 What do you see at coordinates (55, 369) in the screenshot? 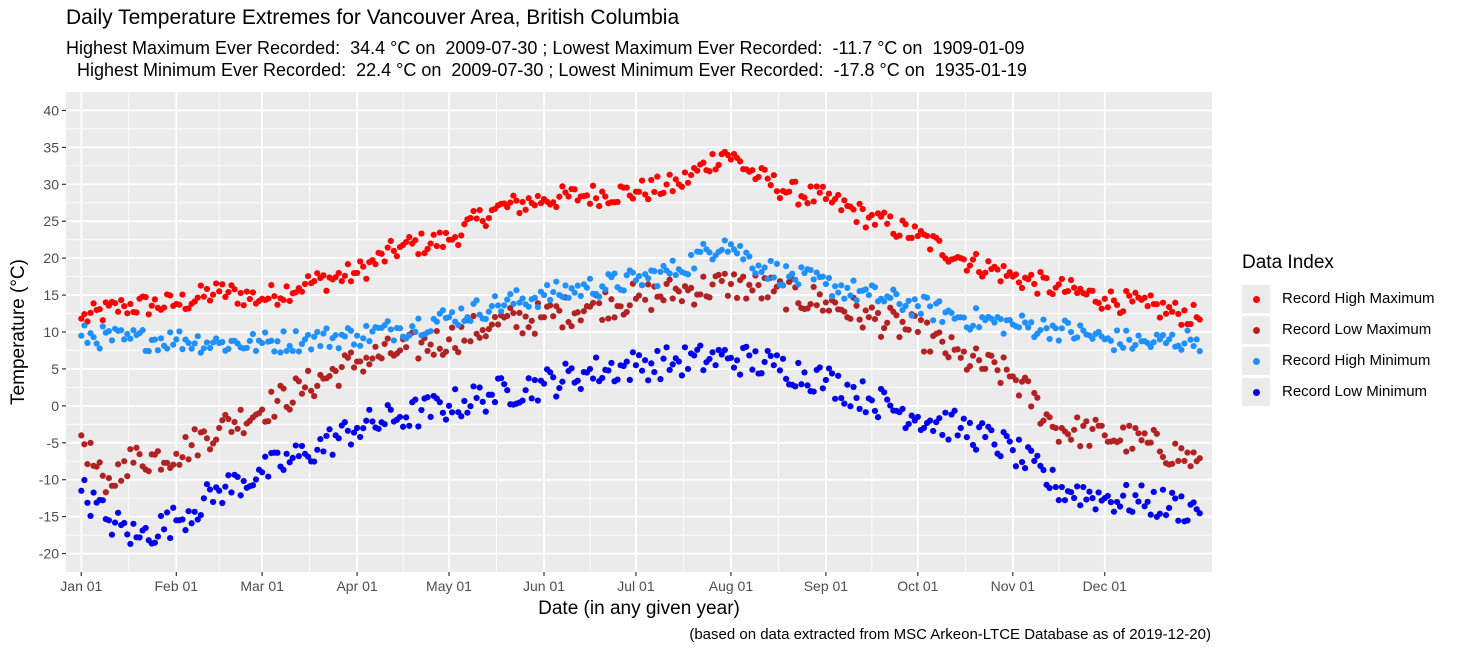
I see `y-tick-label: 5` at bounding box center [55, 369].